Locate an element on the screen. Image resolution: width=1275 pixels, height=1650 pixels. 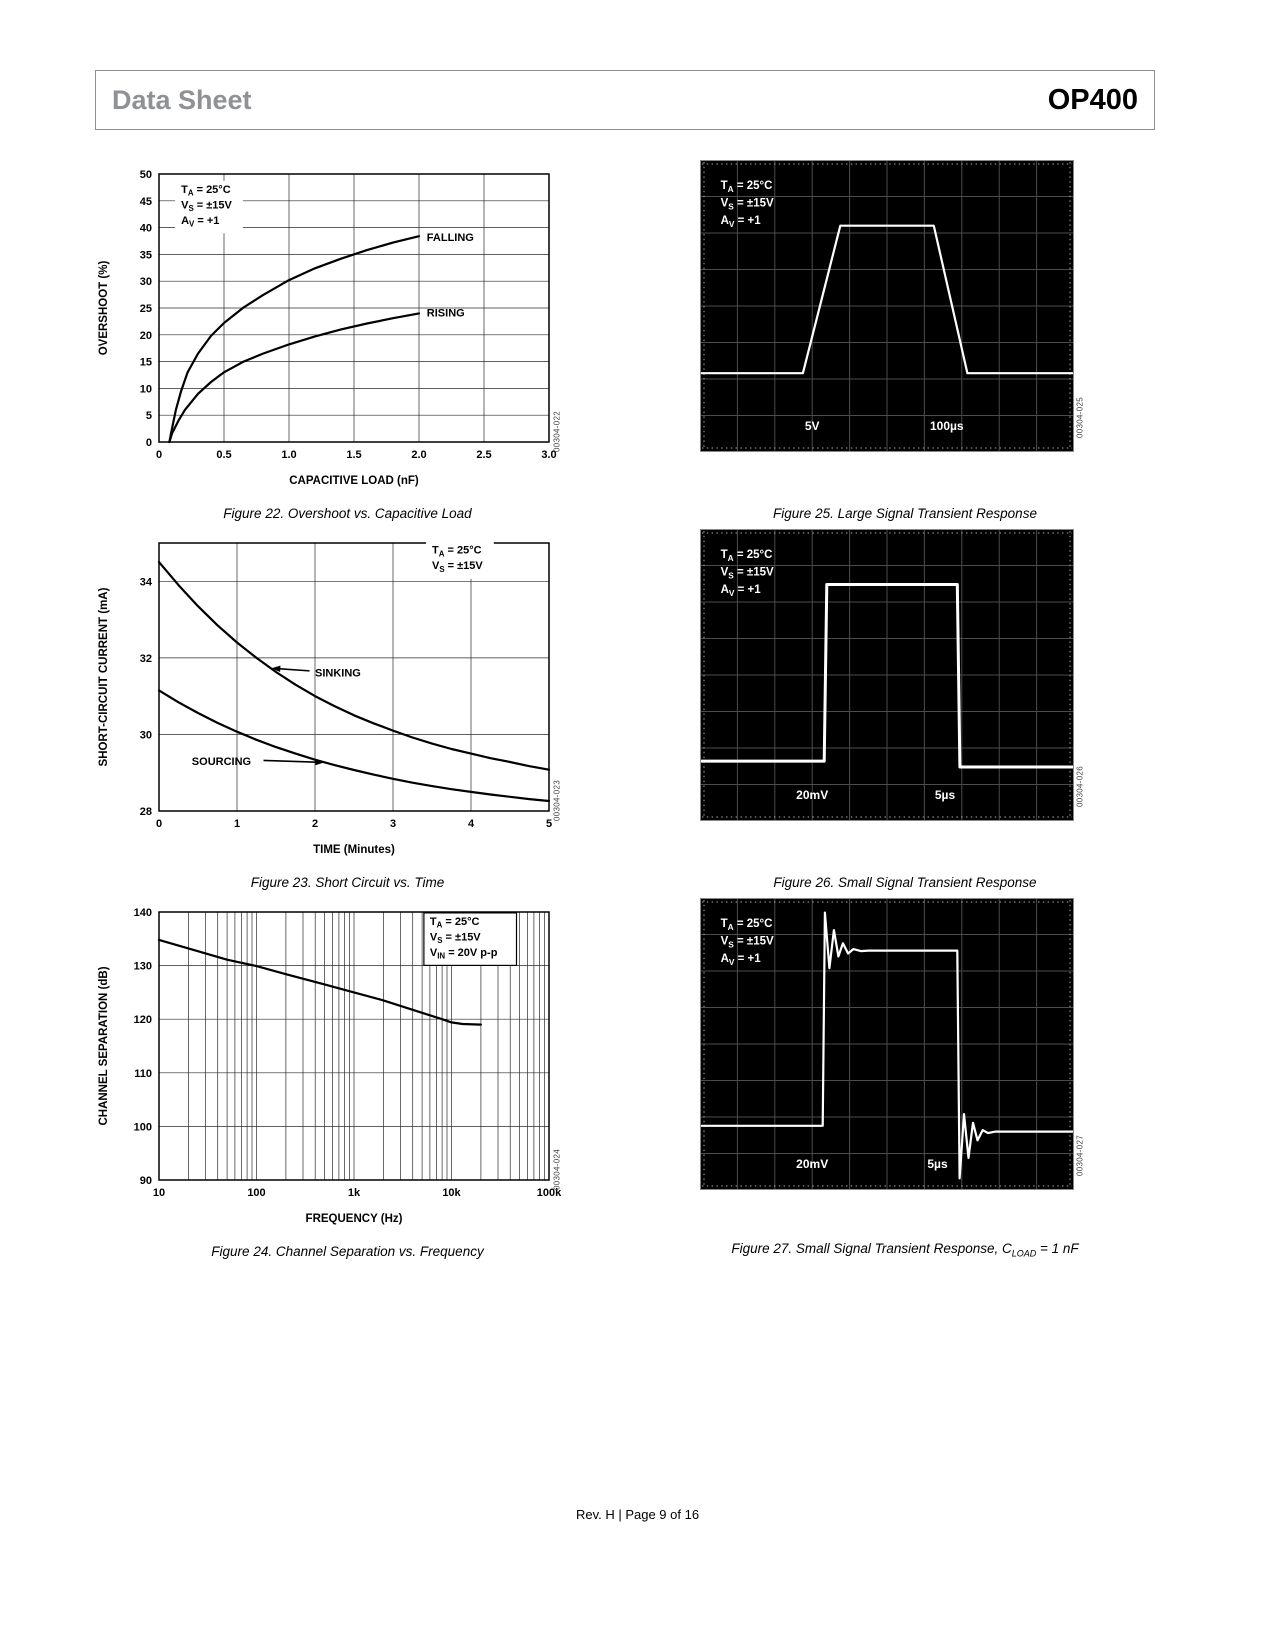
svg-text: 100µs is located at coordinates (947, 426).